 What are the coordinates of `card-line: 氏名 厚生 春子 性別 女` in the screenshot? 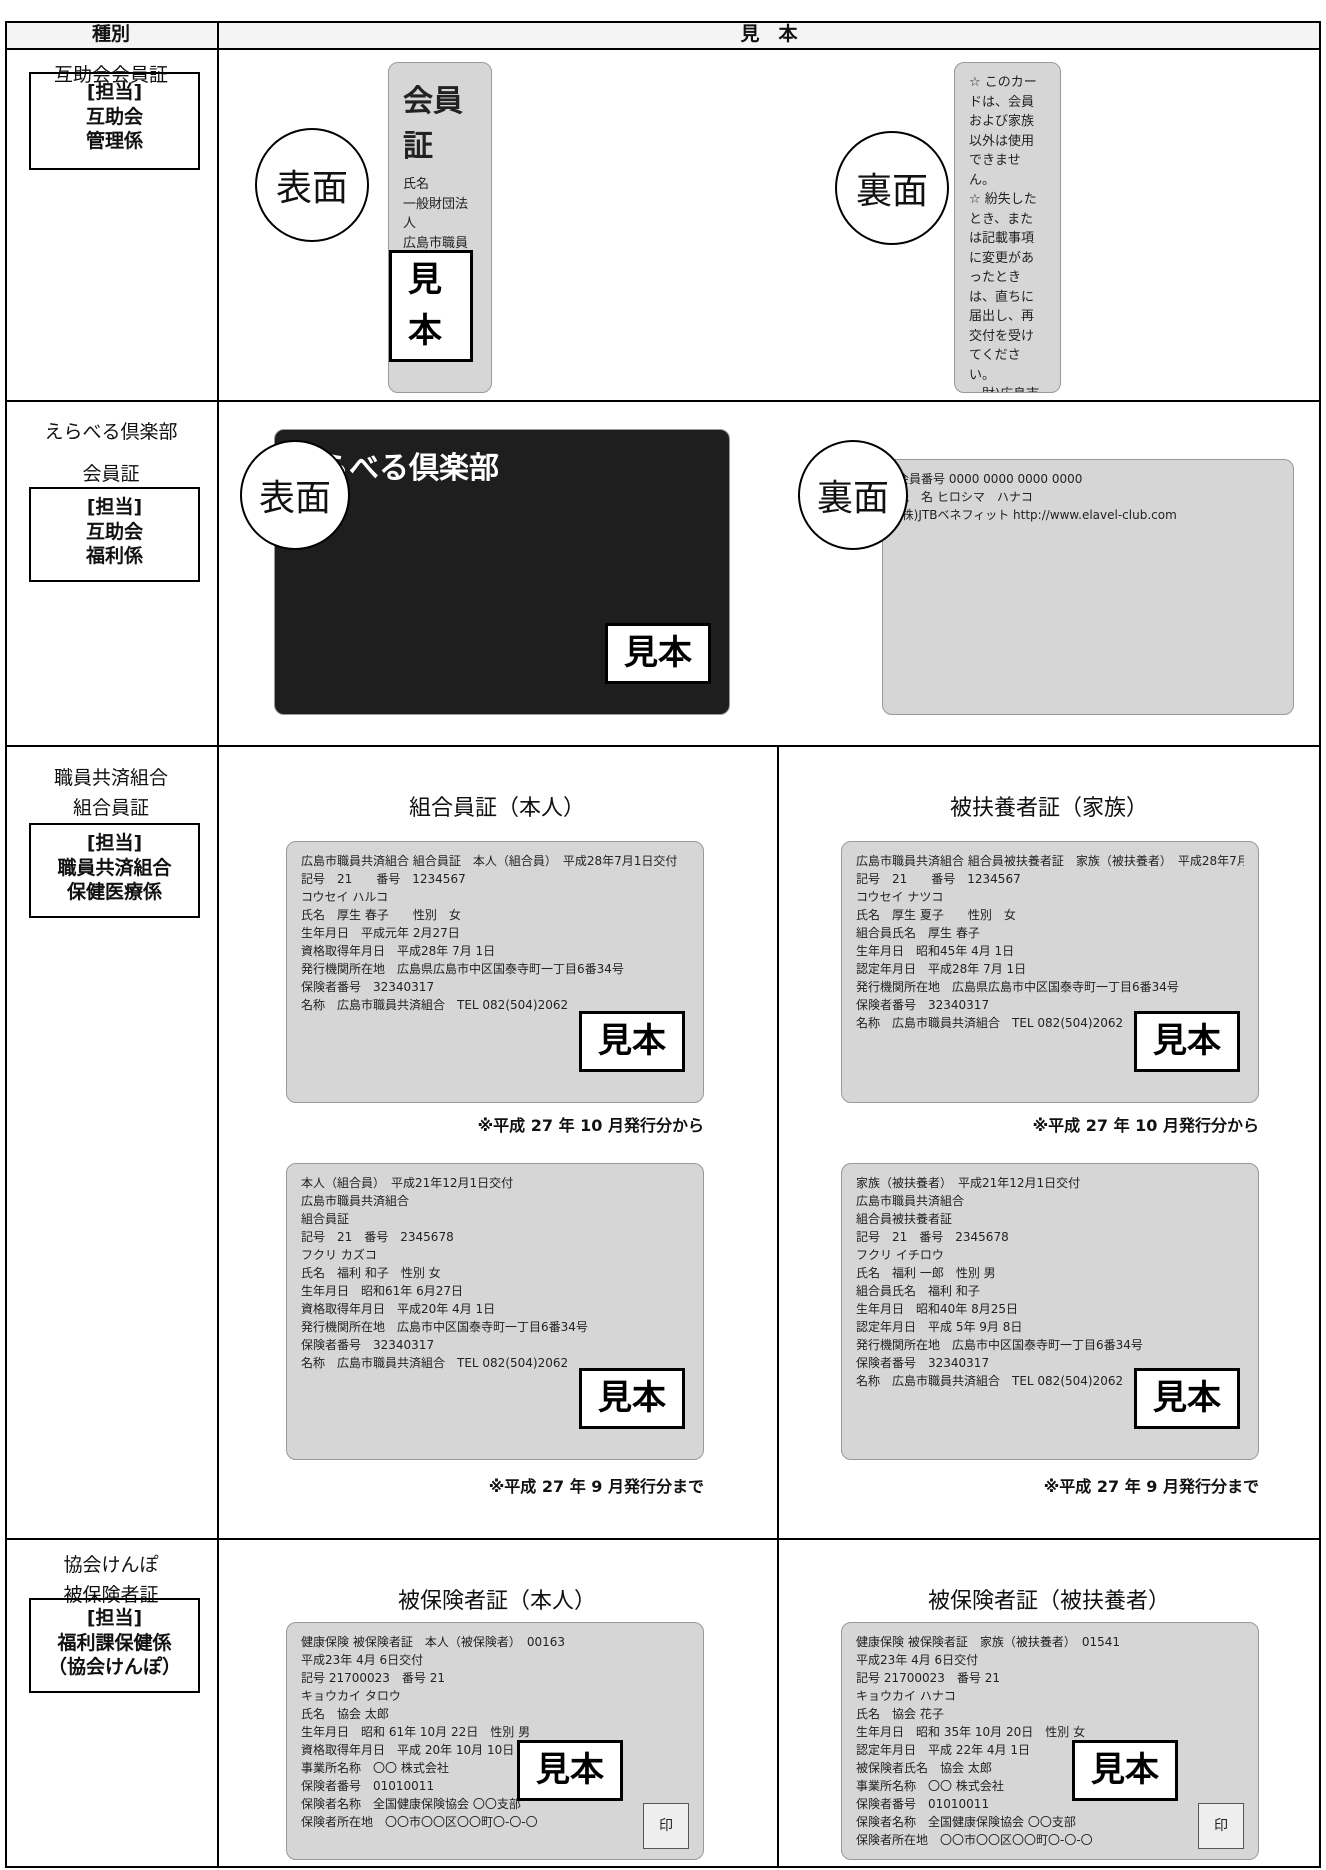 It's located at (381, 915).